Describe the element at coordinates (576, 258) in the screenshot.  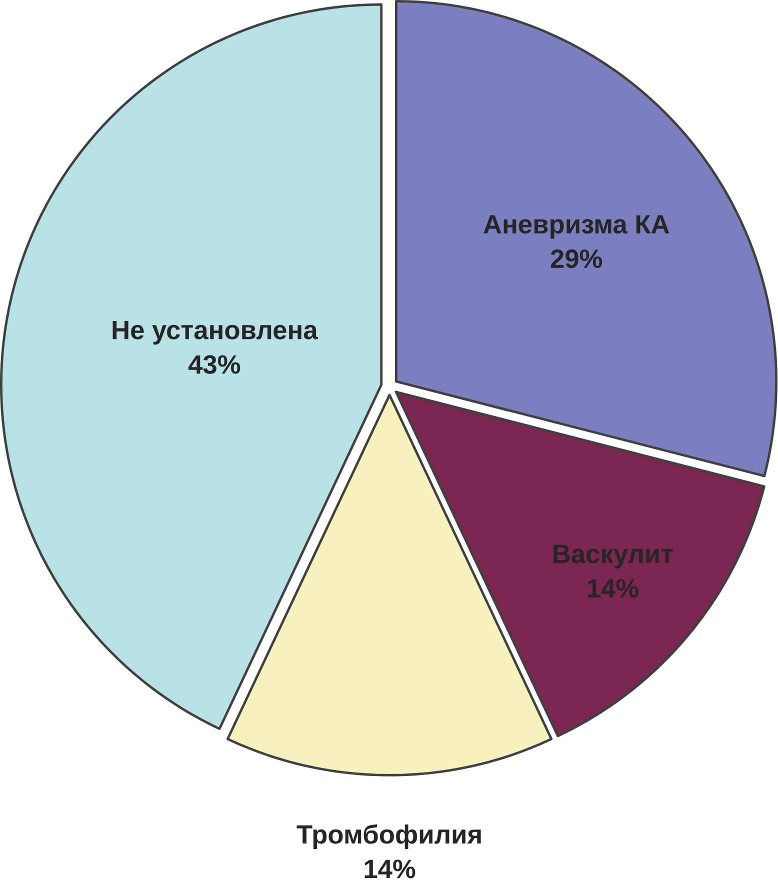
I see `data-label: 29%` at that location.